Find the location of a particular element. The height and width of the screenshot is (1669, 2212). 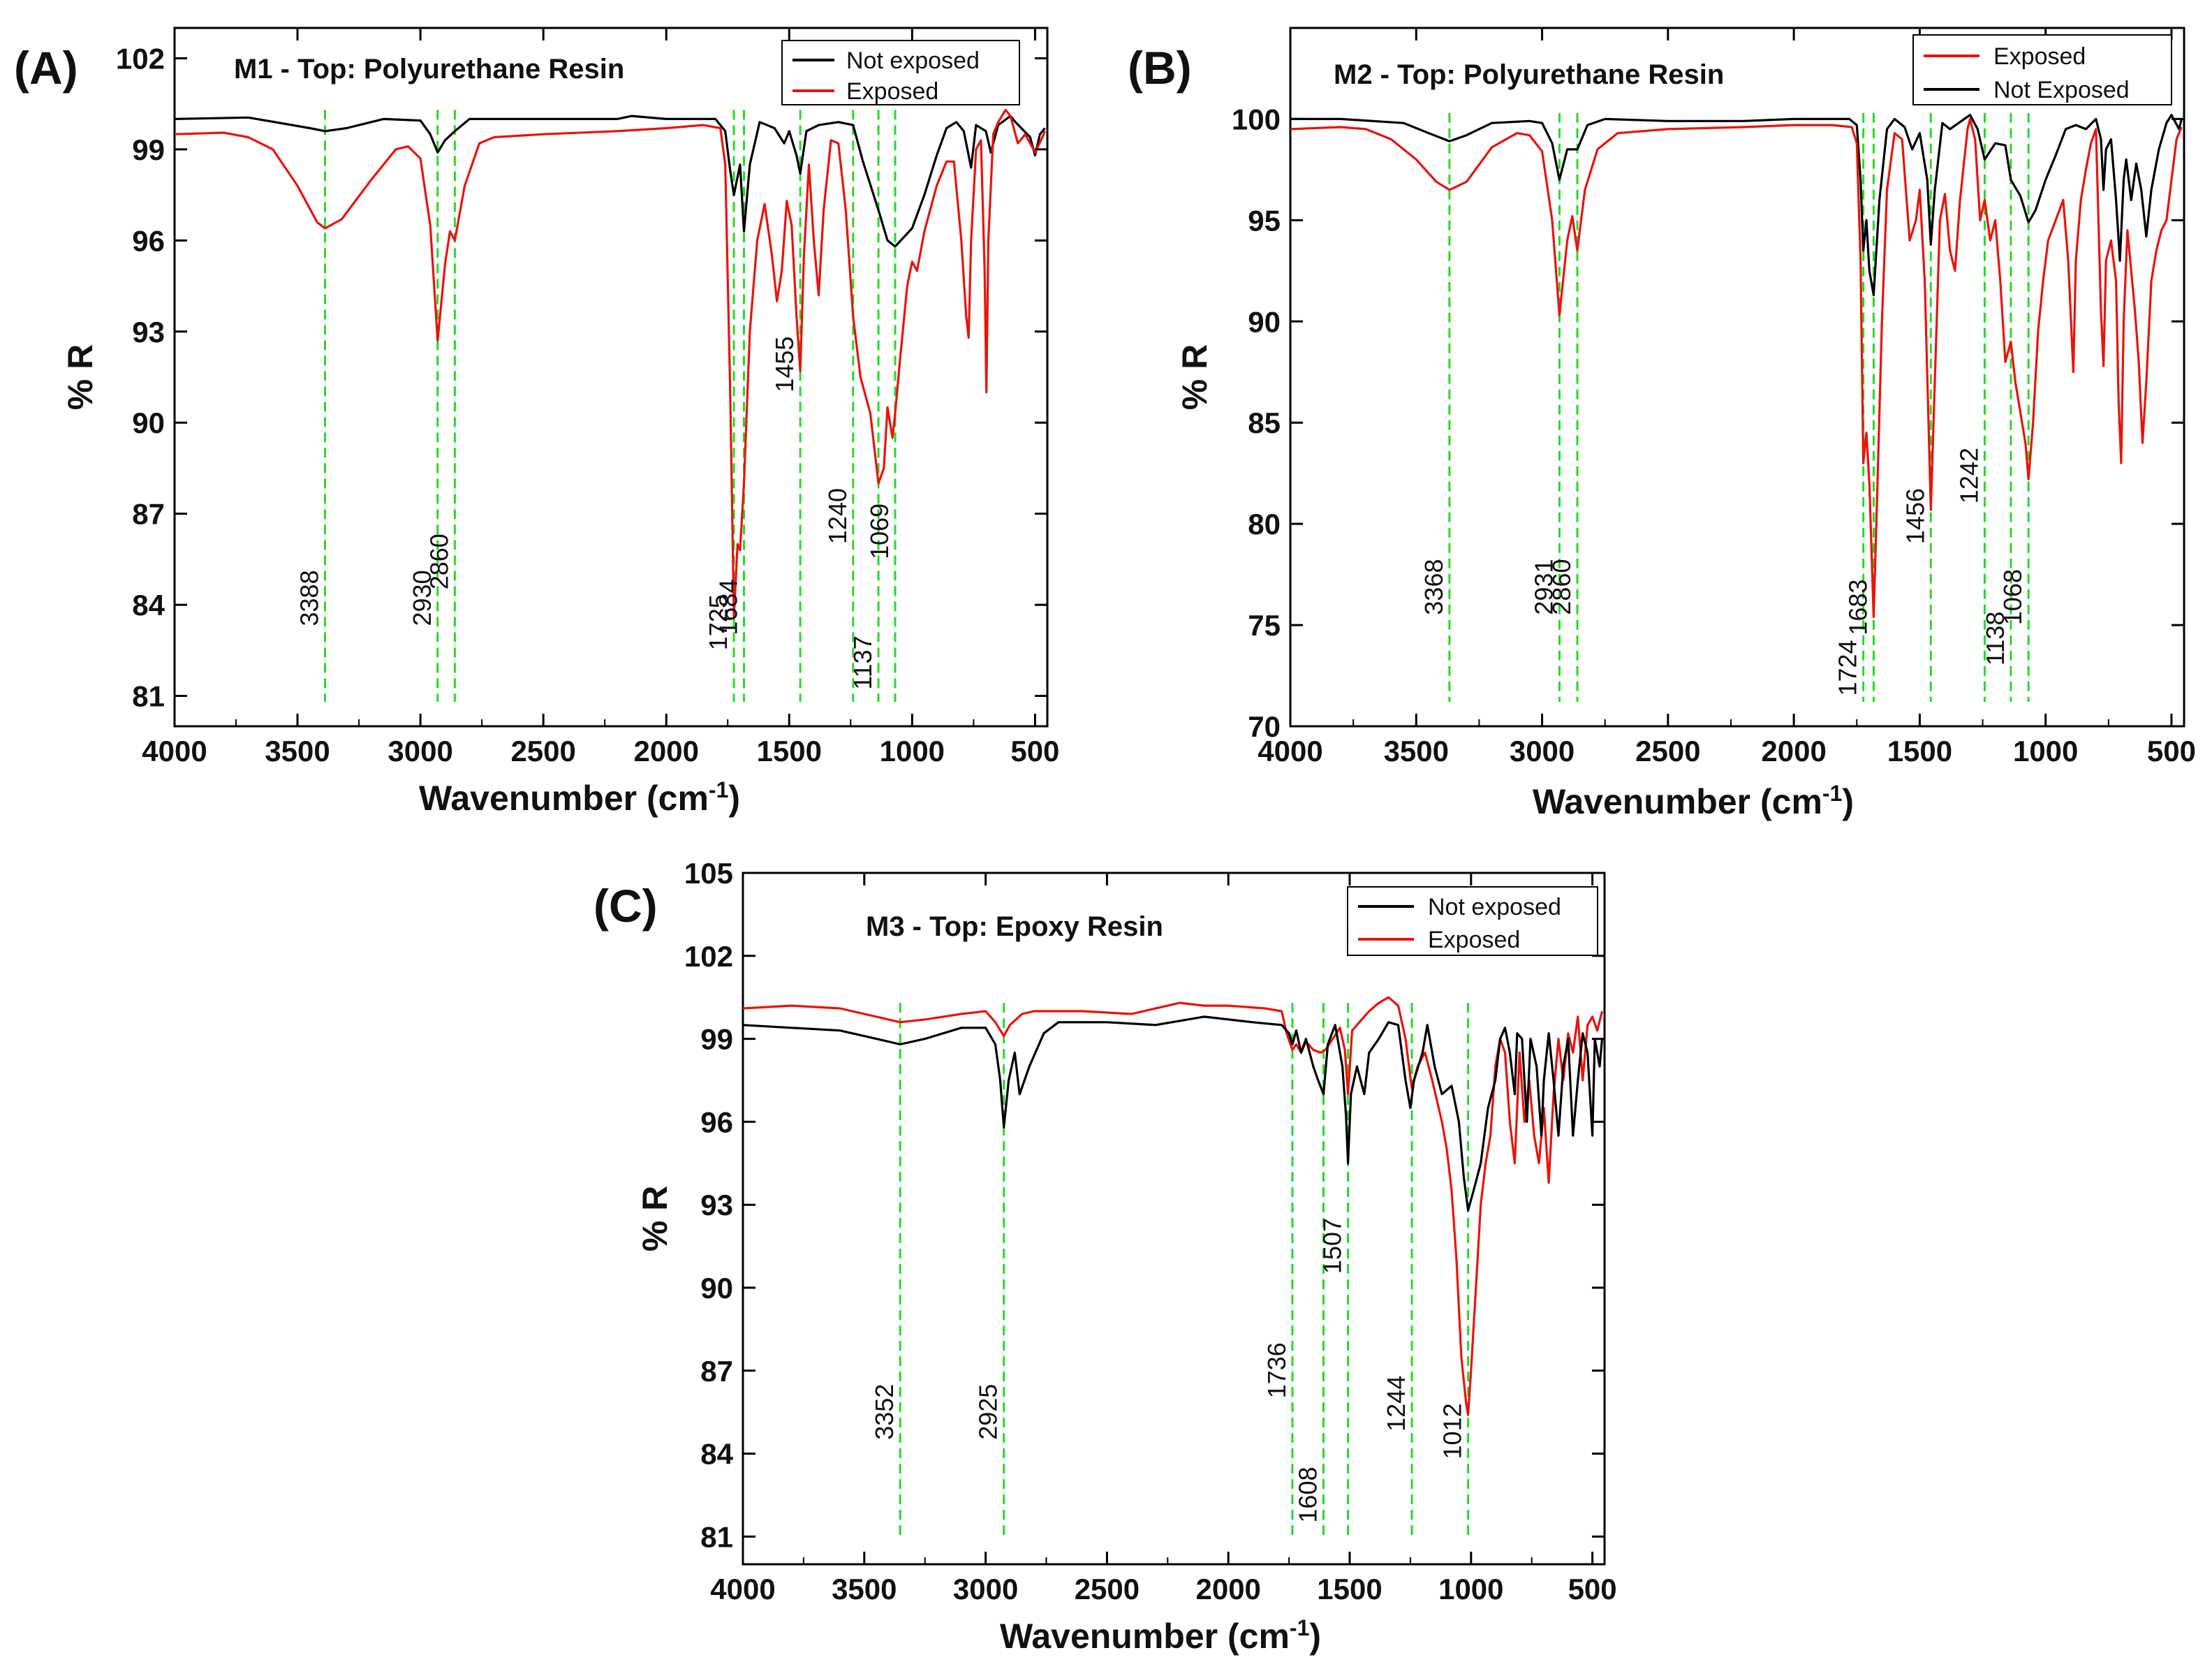

panel-c-peak-label-1736: 1736 is located at coordinates (1276, 1370).